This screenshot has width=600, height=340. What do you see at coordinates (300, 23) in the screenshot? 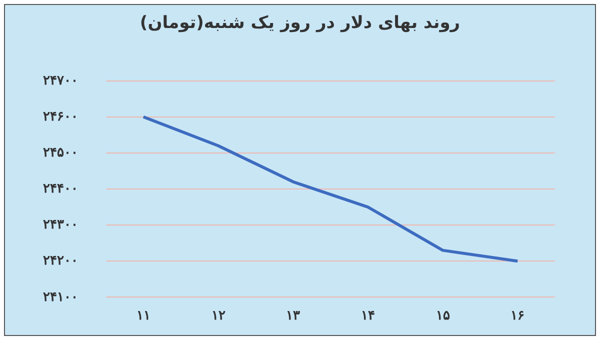
I see `chart-title: روند بهای دلار در روز یک شنبه(تومان)` at bounding box center [300, 23].